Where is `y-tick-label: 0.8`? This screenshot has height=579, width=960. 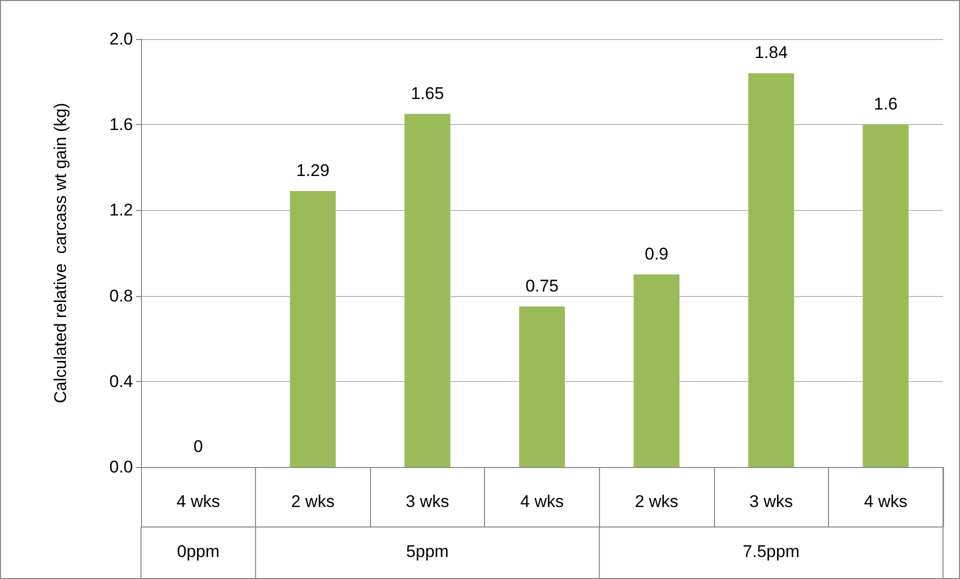
y-tick-label: 0.8 is located at coordinates (121, 296).